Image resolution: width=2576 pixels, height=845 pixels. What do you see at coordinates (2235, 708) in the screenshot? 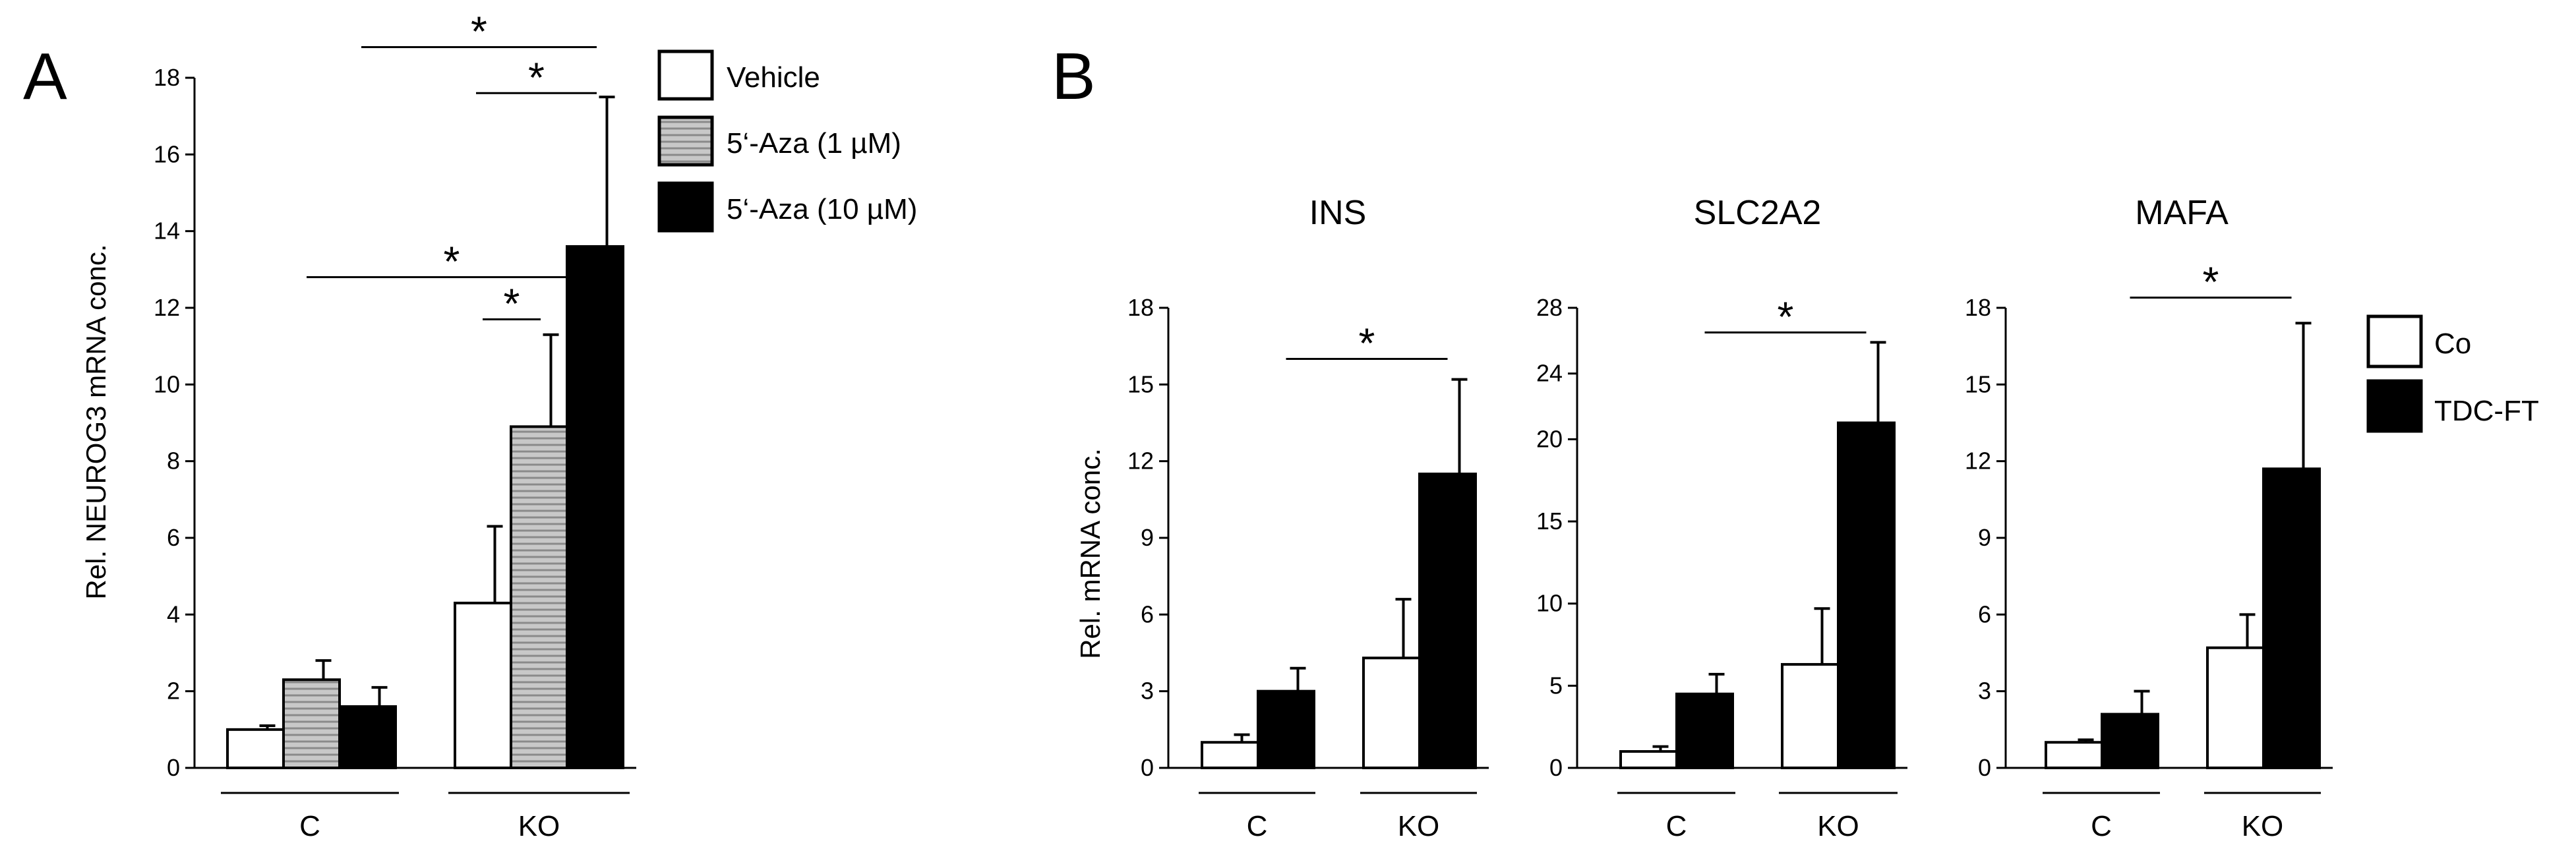
I see `chart-4-bar-co-ko` at bounding box center [2235, 708].